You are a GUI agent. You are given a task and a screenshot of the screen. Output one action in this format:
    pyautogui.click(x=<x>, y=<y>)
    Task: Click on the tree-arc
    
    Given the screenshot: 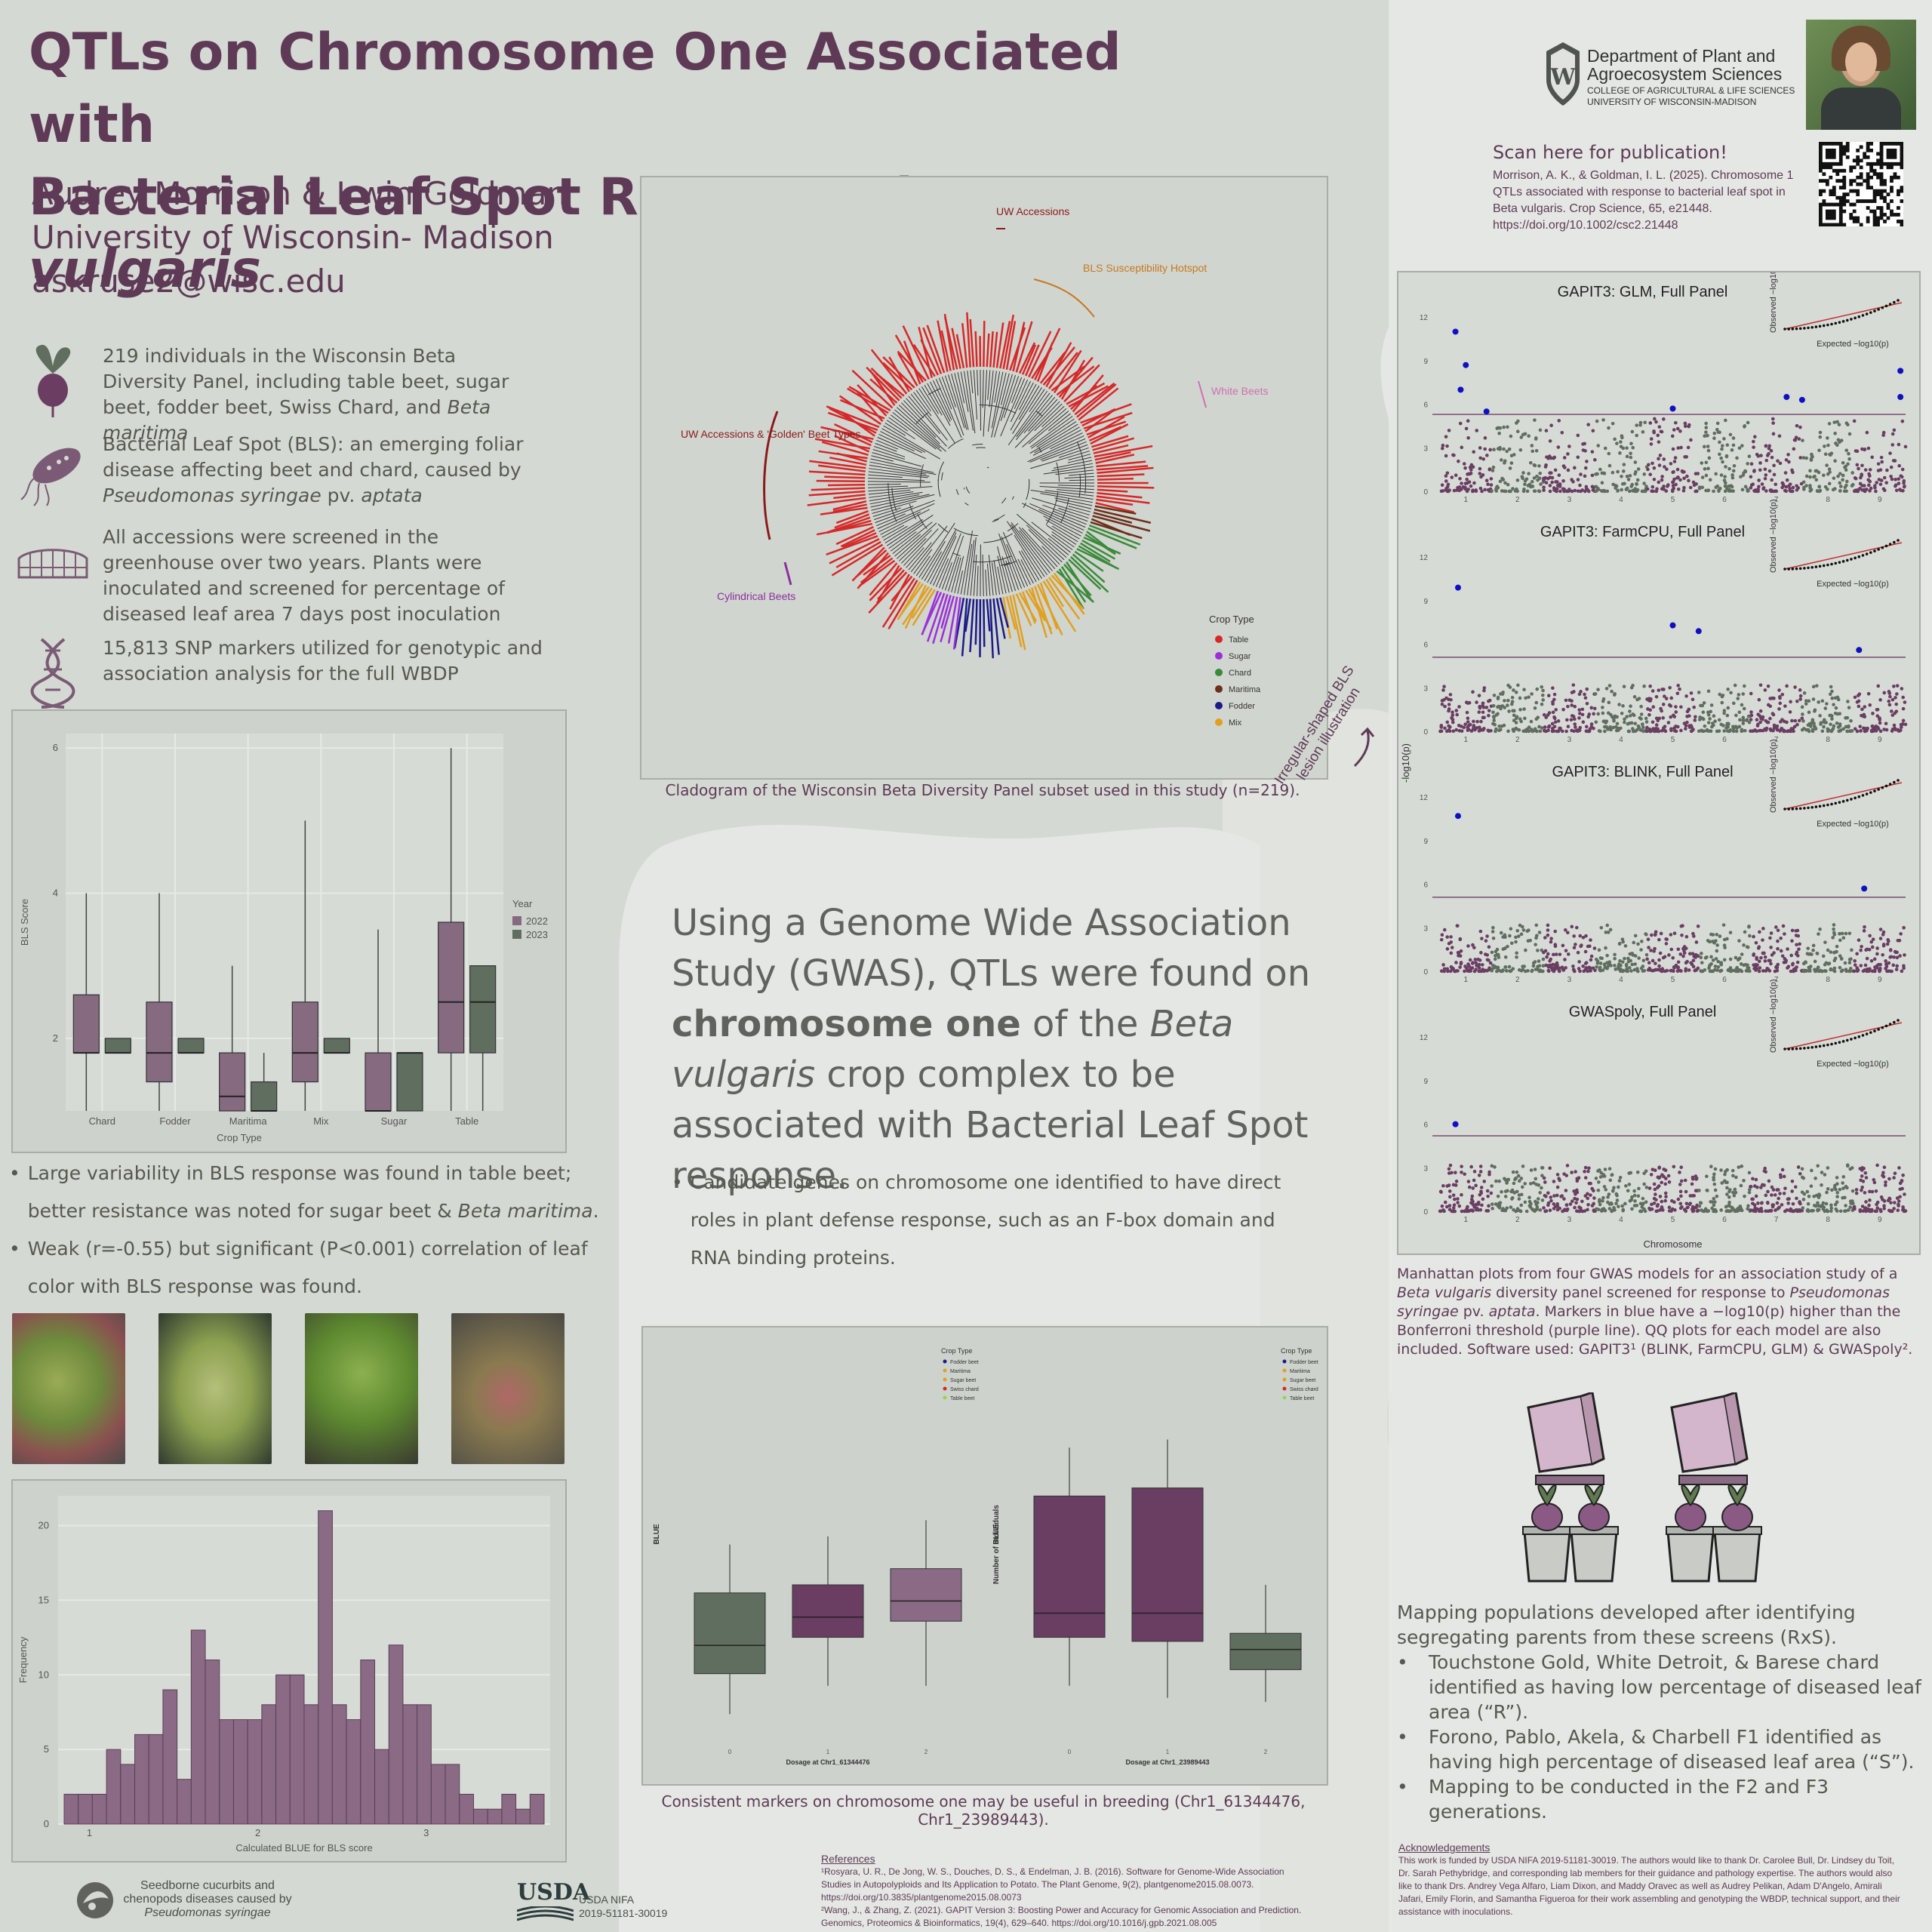 What is the action you would take?
    pyautogui.click(x=1040, y=450)
    